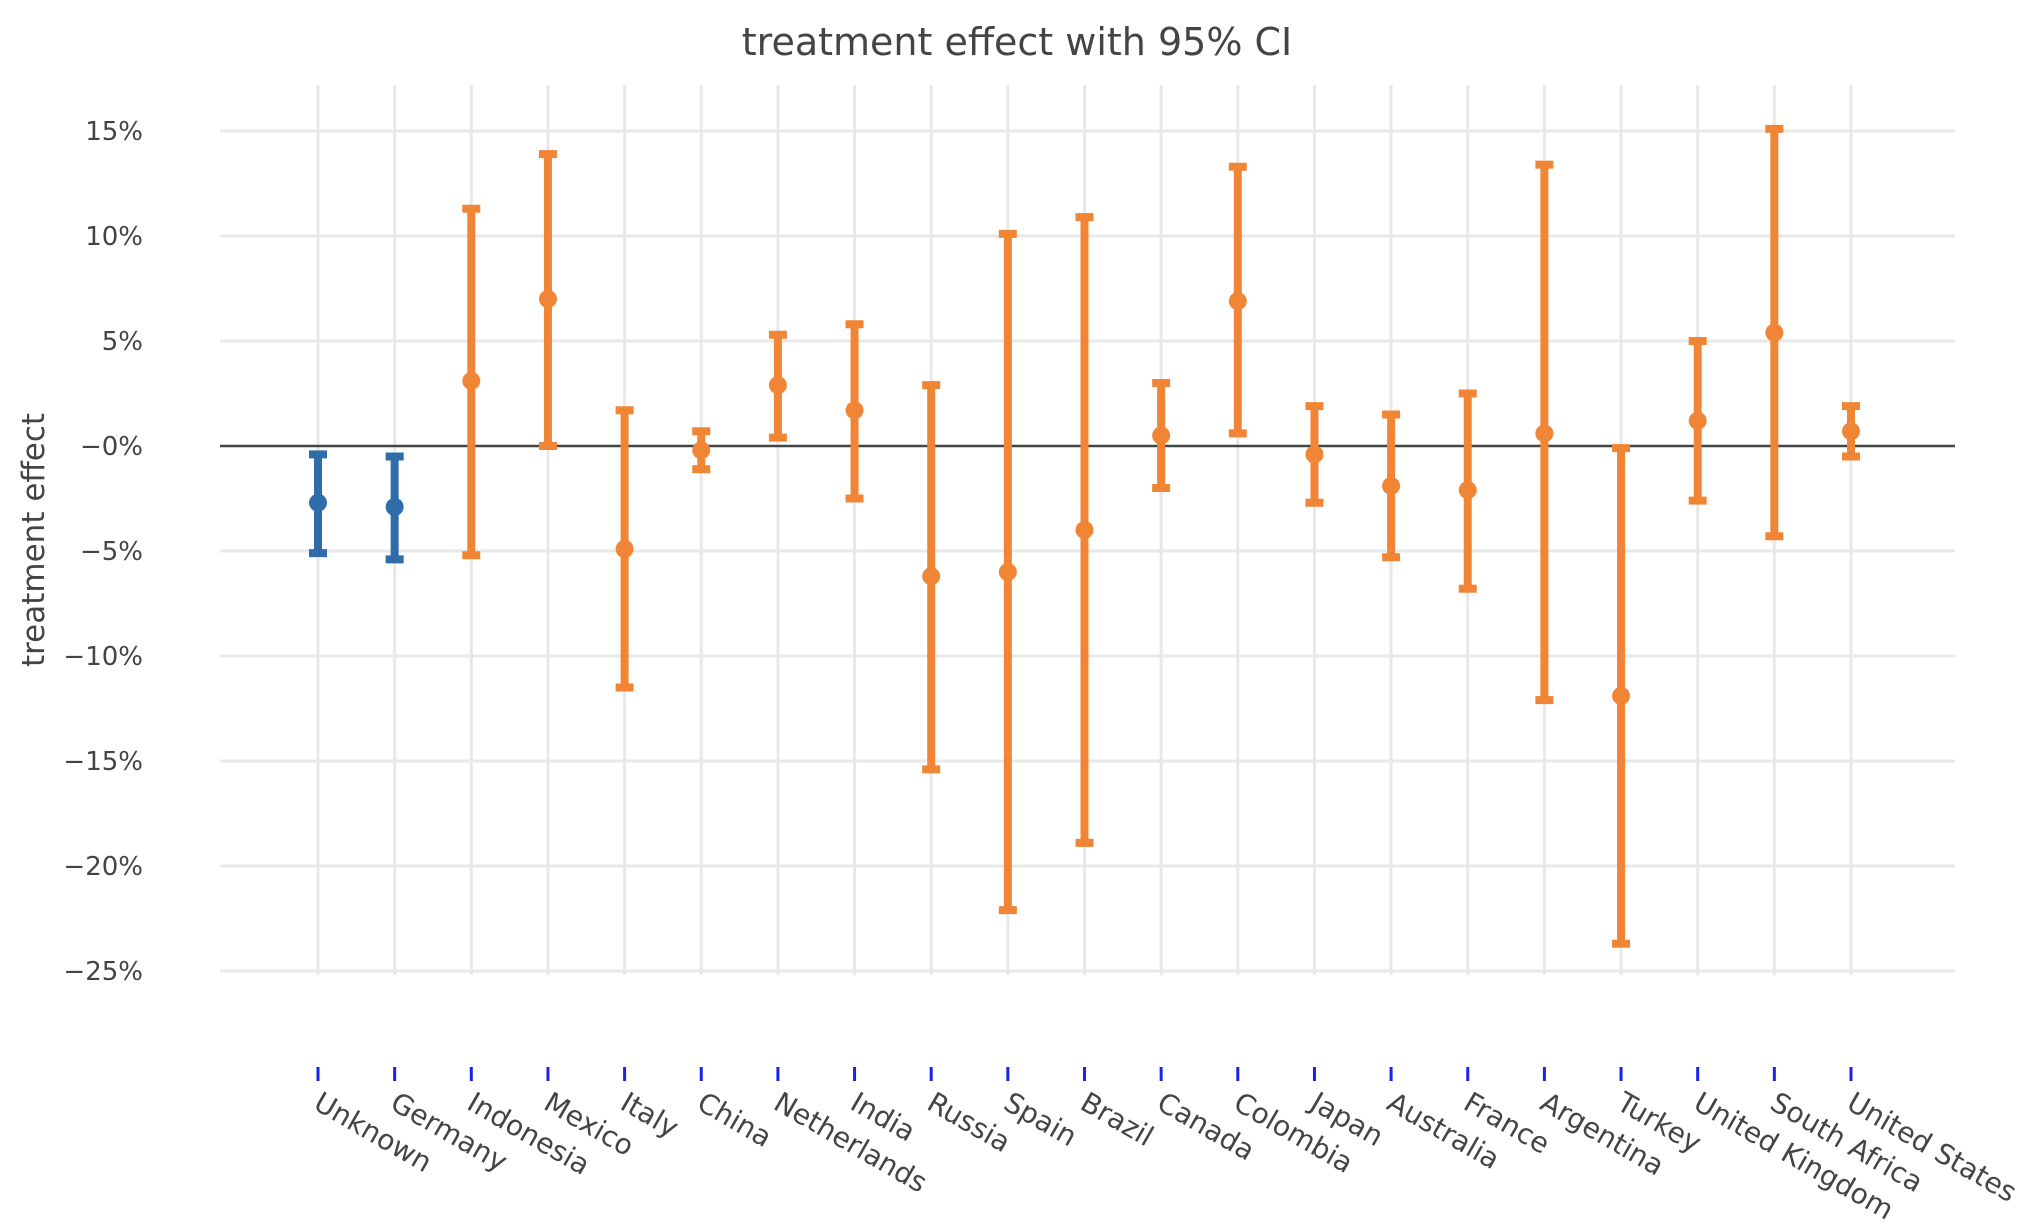 Image resolution: width=2034 pixels, height=1226 pixels. I want to click on error-bar-france, so click(1467, 491).